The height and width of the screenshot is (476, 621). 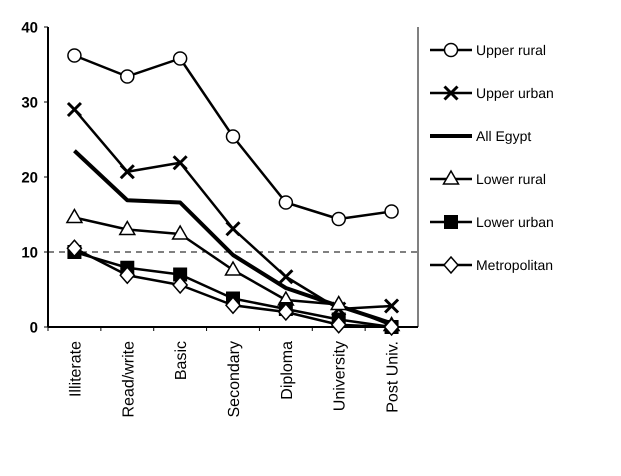 I want to click on x-tick-label: Post Univ., so click(x=393, y=377).